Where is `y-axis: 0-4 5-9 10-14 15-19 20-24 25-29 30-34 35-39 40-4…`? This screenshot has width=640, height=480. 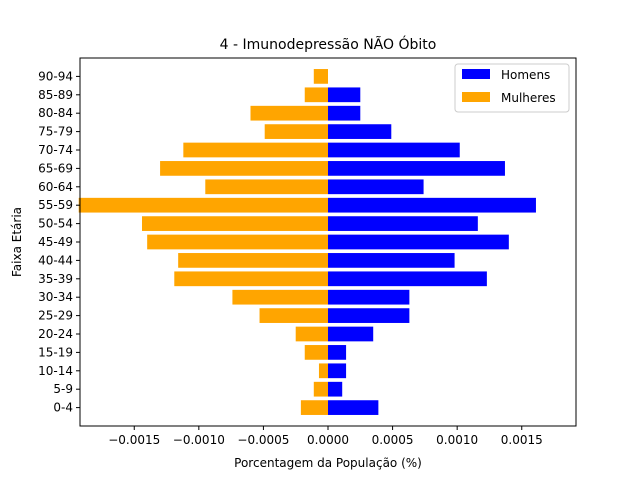 y-axis: 0-4 5-9 10-14 15-19 20-24 25-29 30-34 35-39 40-4… is located at coordinates (59, 242).